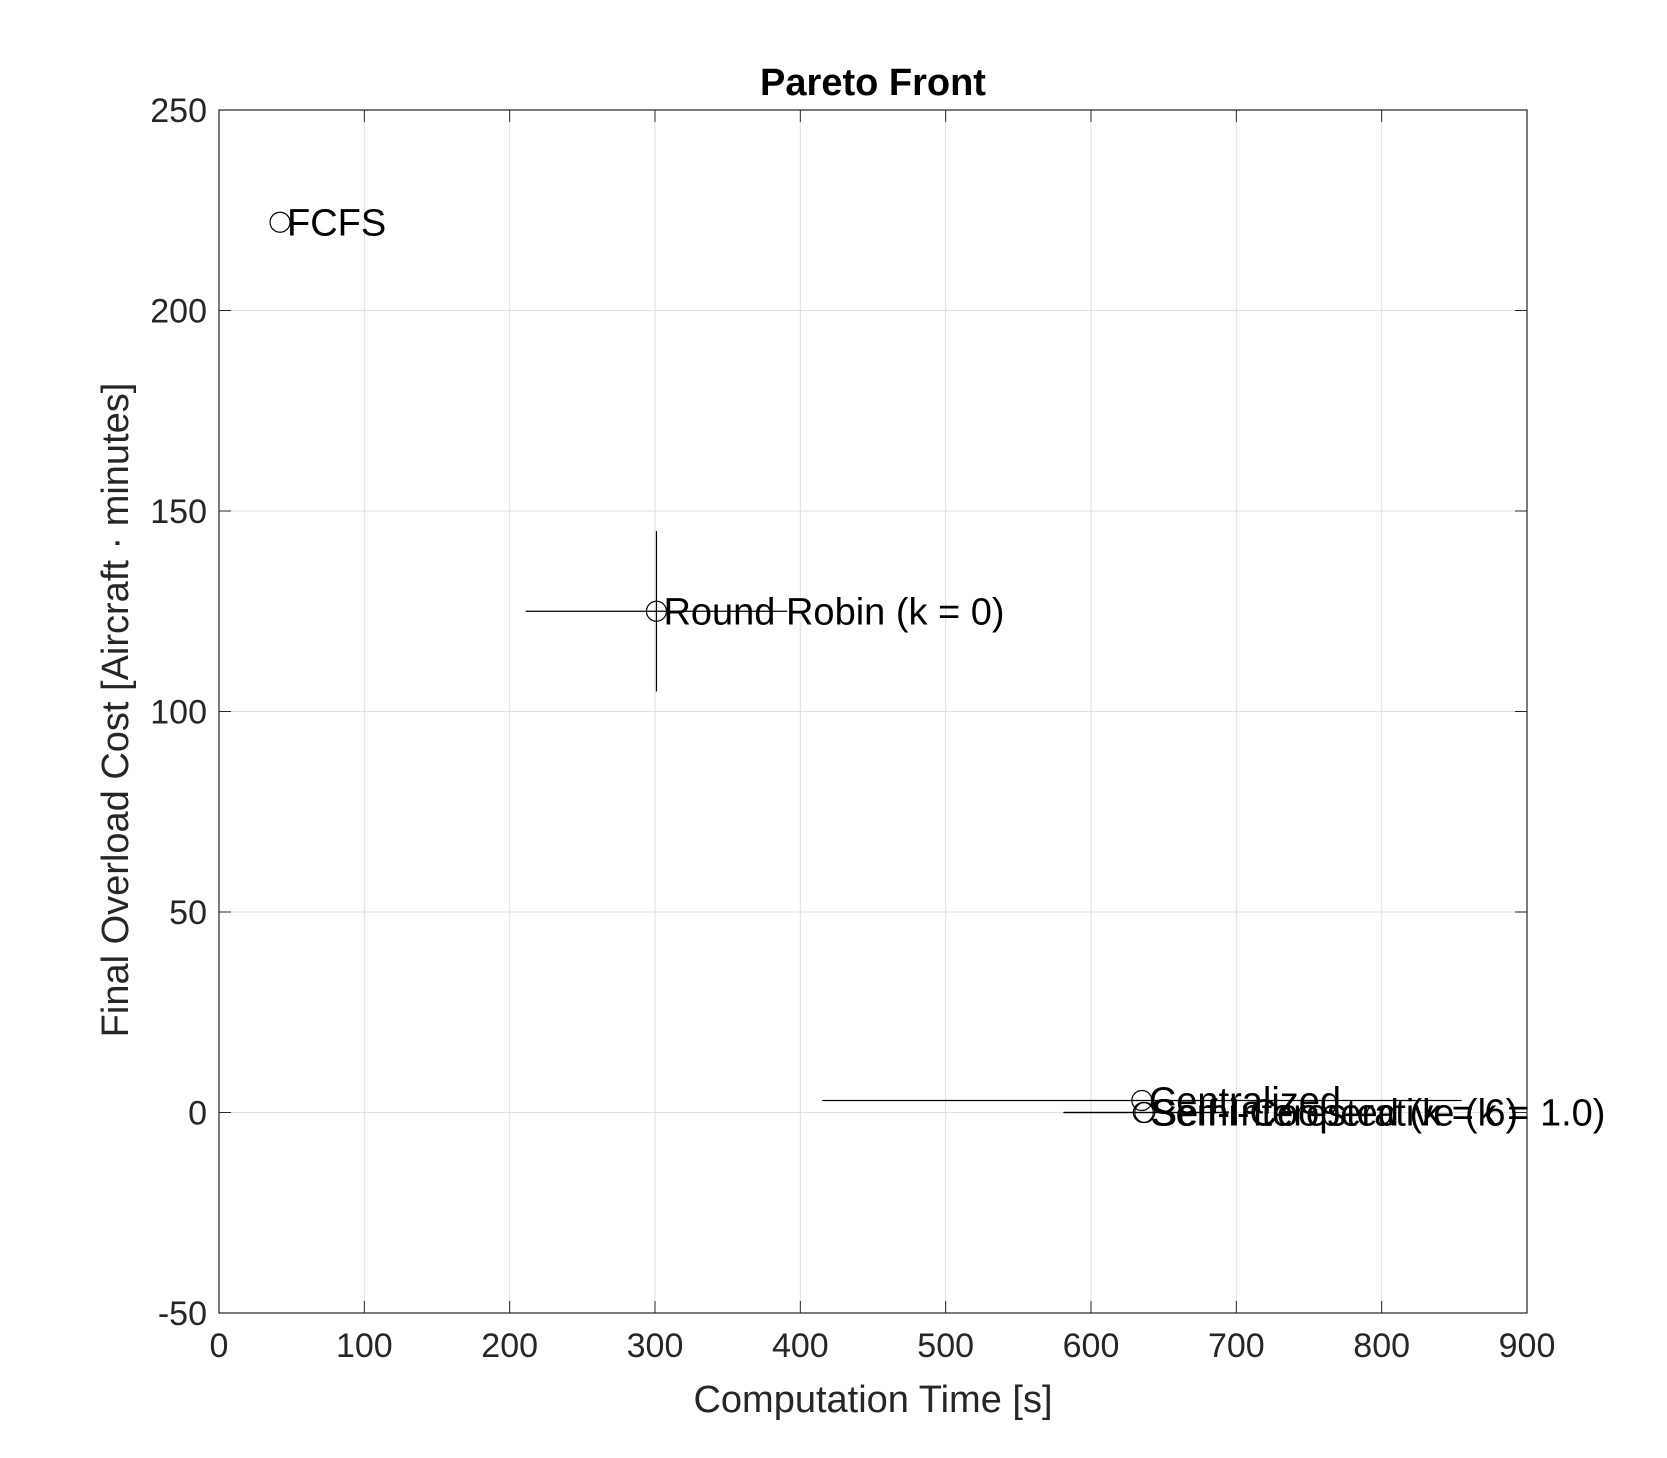 This screenshot has height=1458, width=1667. Describe the element at coordinates (872, 1400) in the screenshot. I see `x-axis-label: Computation Time [s]` at that location.